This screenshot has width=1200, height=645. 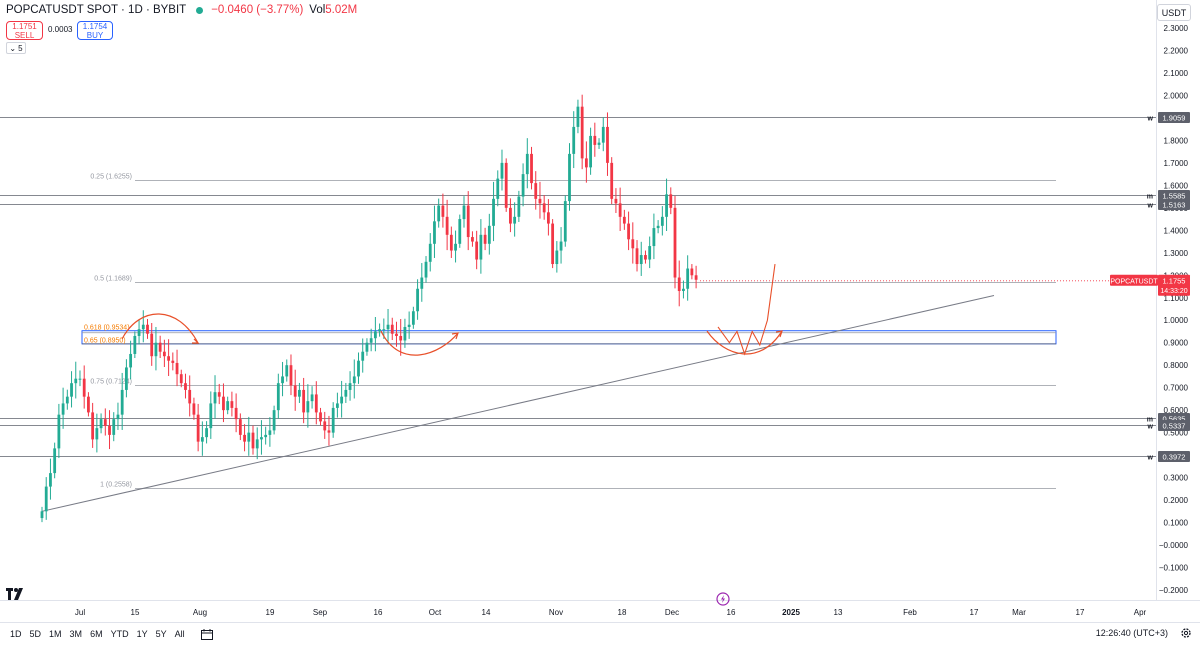 I want to click on timeframe-3m: 3M, so click(x=76, y=634).